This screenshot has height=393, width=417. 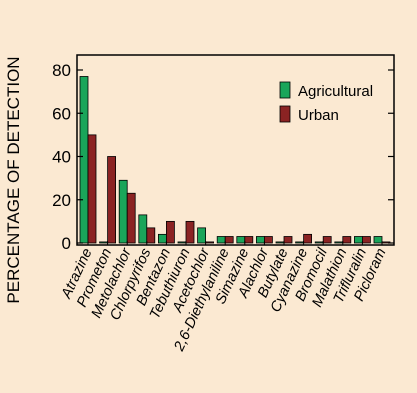 What do you see at coordinates (326, 102) in the screenshot?
I see `legend: Agricultural Urban` at bounding box center [326, 102].